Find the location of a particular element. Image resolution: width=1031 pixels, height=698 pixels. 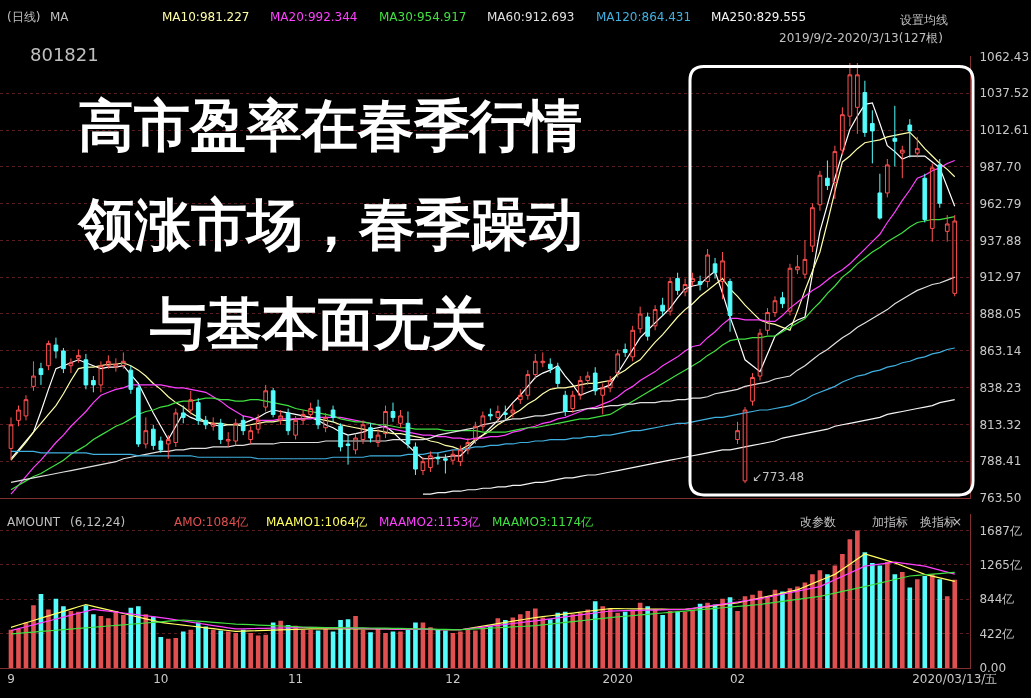

text: (日线) is located at coordinates (24, 17).